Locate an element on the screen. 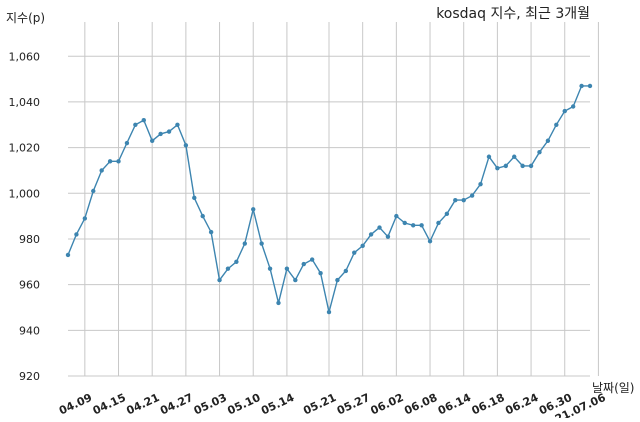 Image resolution: width=640 pixels, height=422 pixels. x-tick-label: 06.24 is located at coordinates (521, 404).